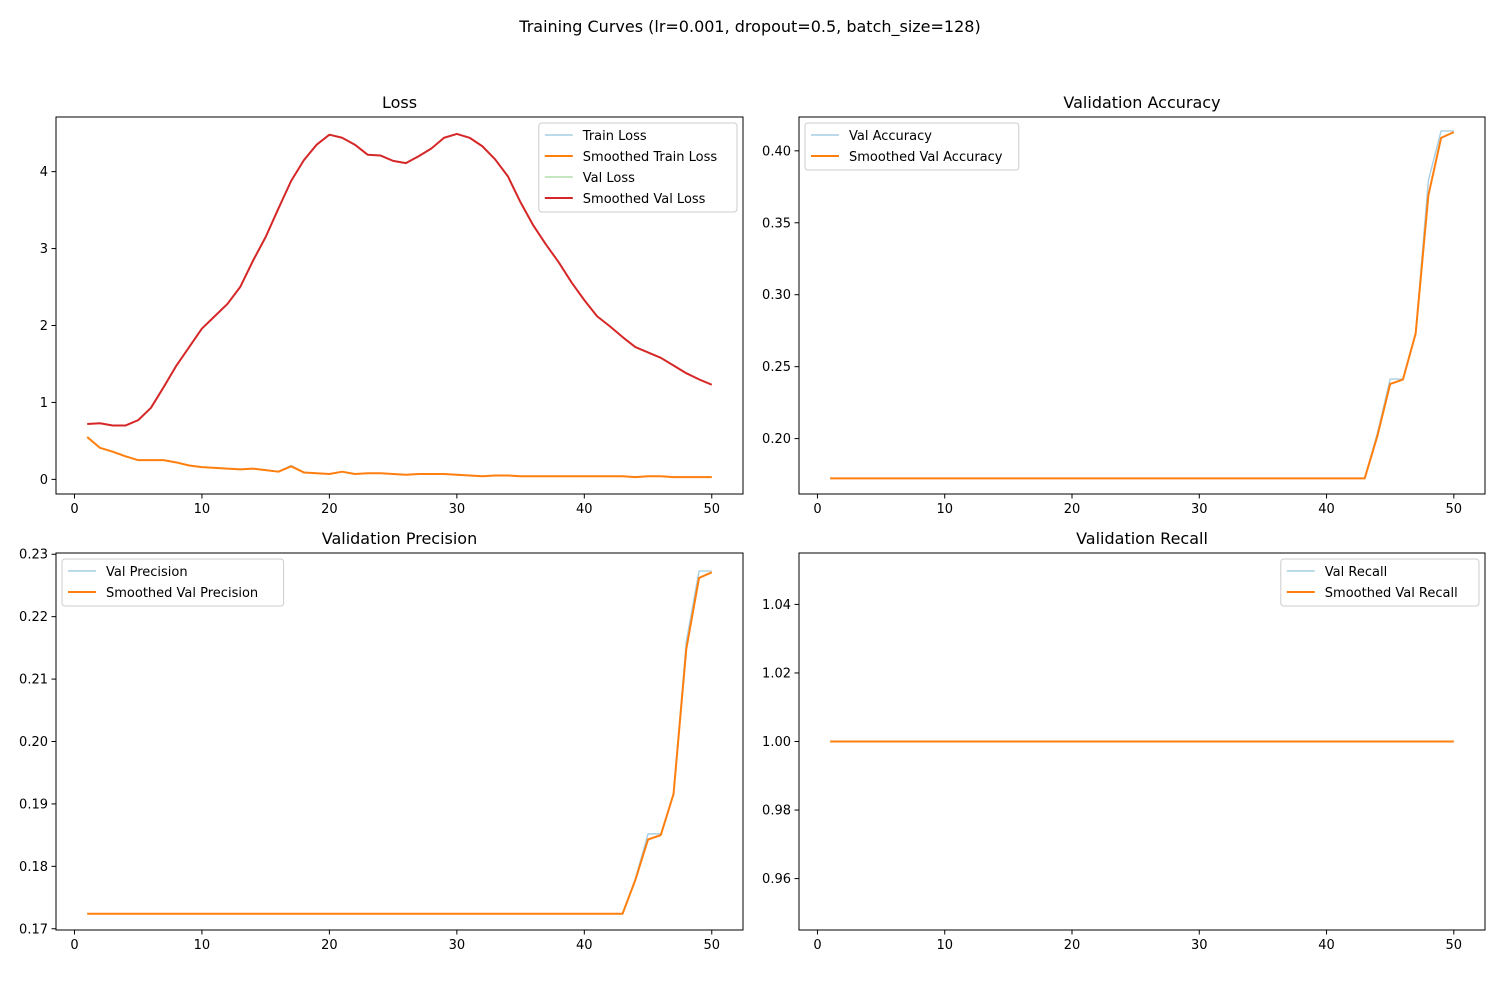 The image size is (1500, 1000). I want to click on validation-accuracy-x-tick-label: 50, so click(1454, 509).